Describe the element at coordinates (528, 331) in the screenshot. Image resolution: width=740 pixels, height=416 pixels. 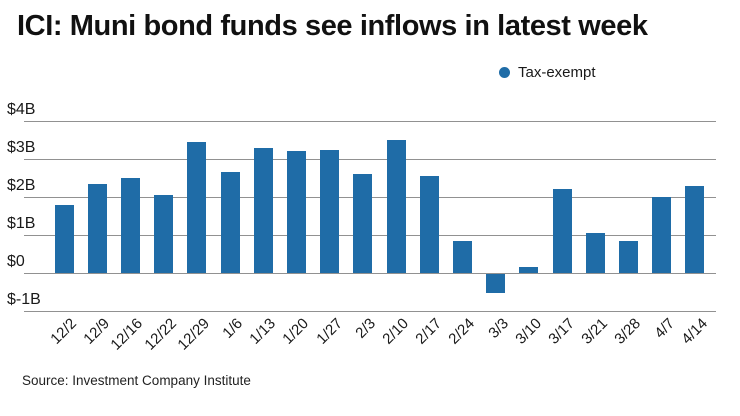
I see `x-tick-label: 3/10` at that location.